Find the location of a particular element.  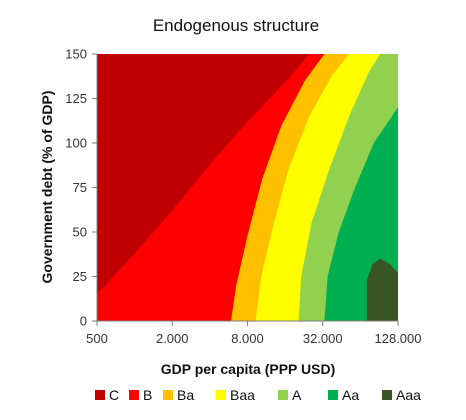

legend-item-ba: Ba is located at coordinates (178, 395).